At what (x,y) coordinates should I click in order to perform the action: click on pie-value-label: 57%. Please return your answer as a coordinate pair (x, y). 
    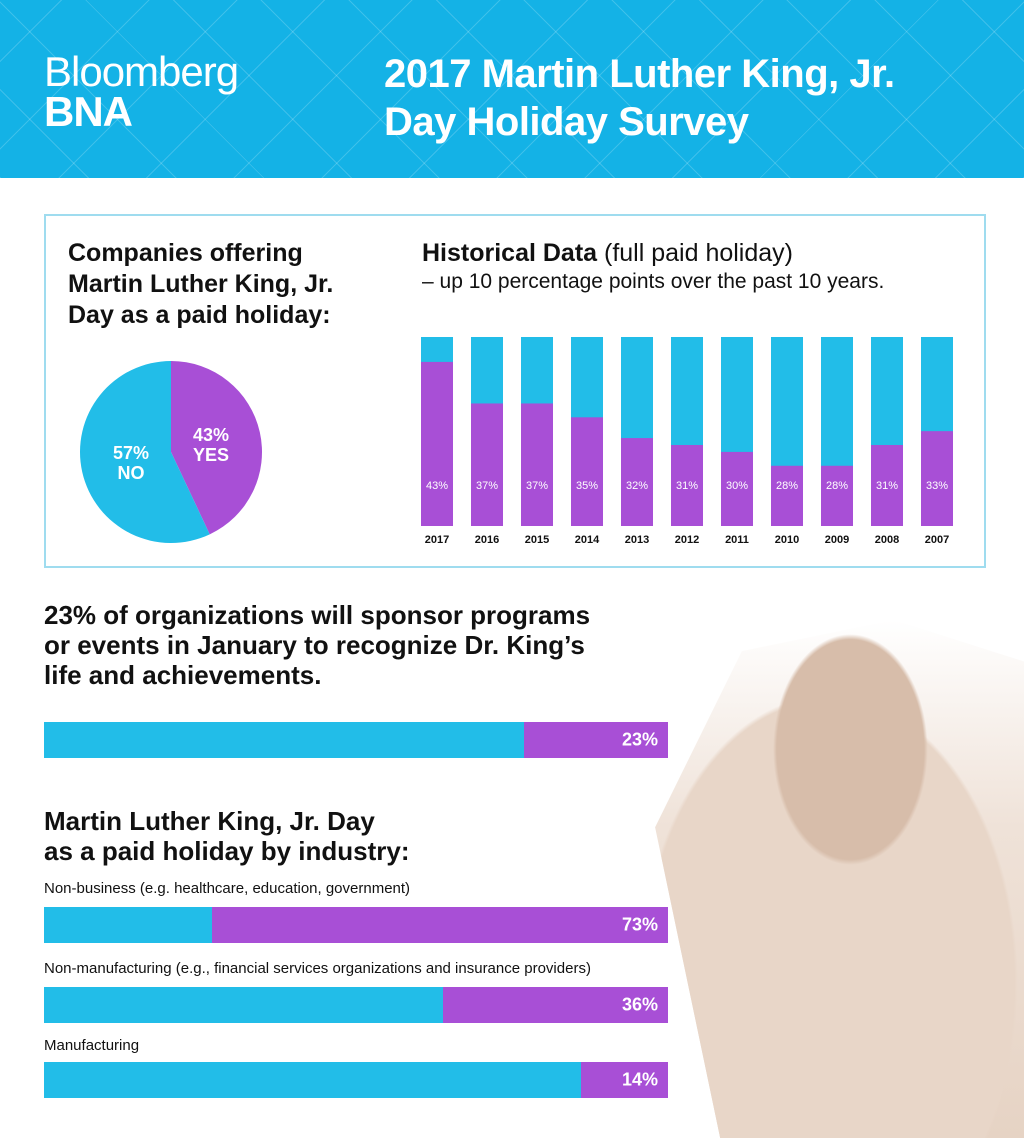
    Looking at the image, I should click on (131, 453).